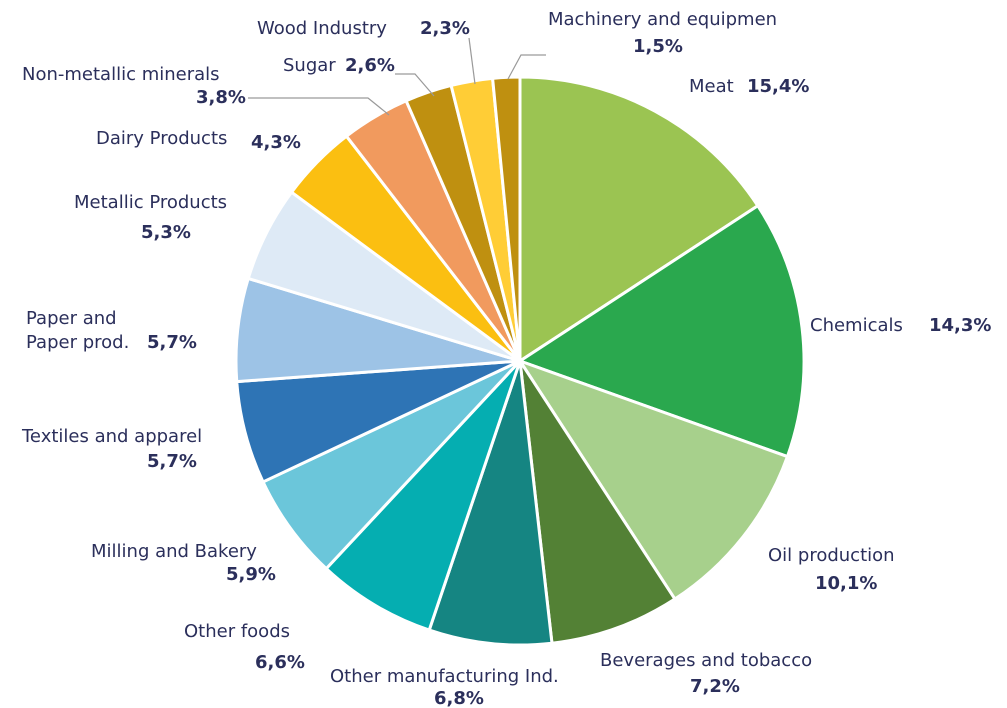 Image resolution: width=1007 pixels, height=708 pixels. I want to click on pie-slice-oil-production, so click(653, 480).